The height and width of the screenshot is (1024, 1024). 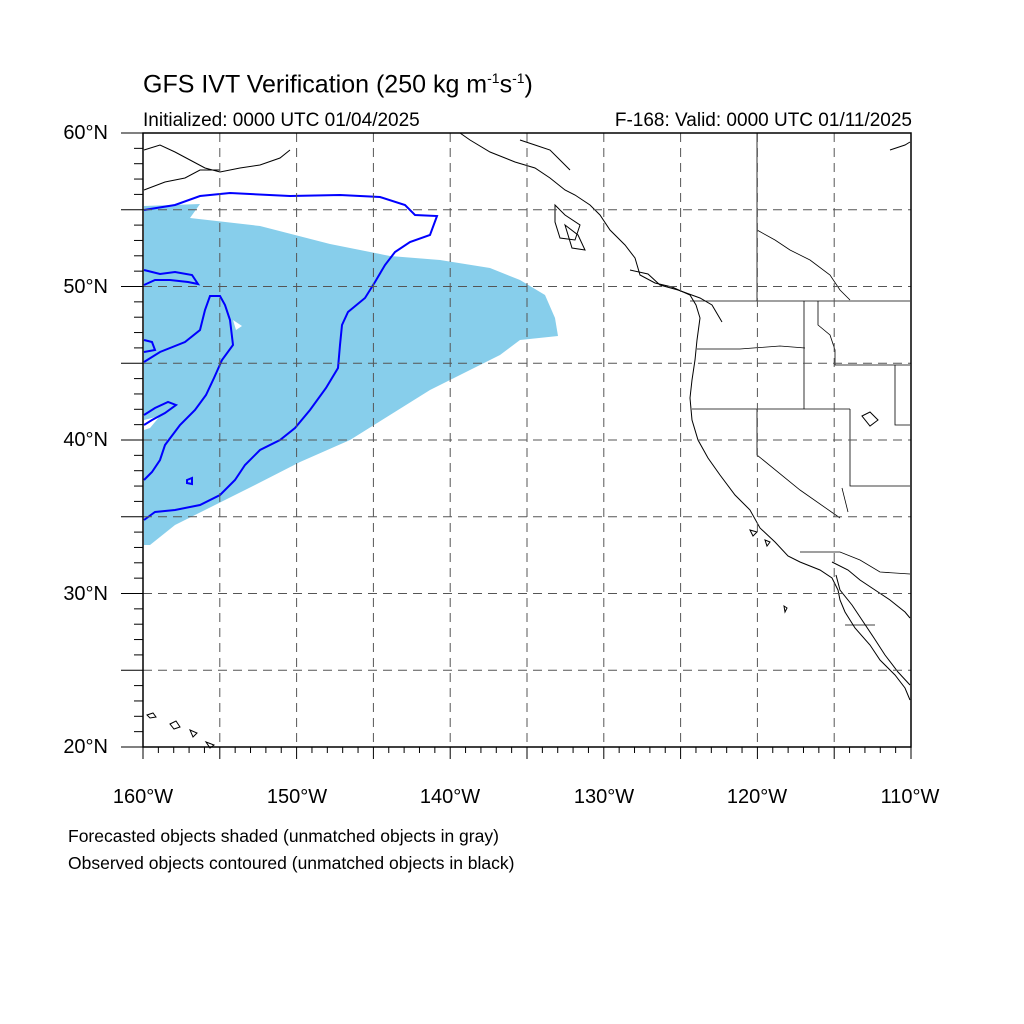 I want to click on lat-label-30n: 30°N, so click(x=85, y=594).